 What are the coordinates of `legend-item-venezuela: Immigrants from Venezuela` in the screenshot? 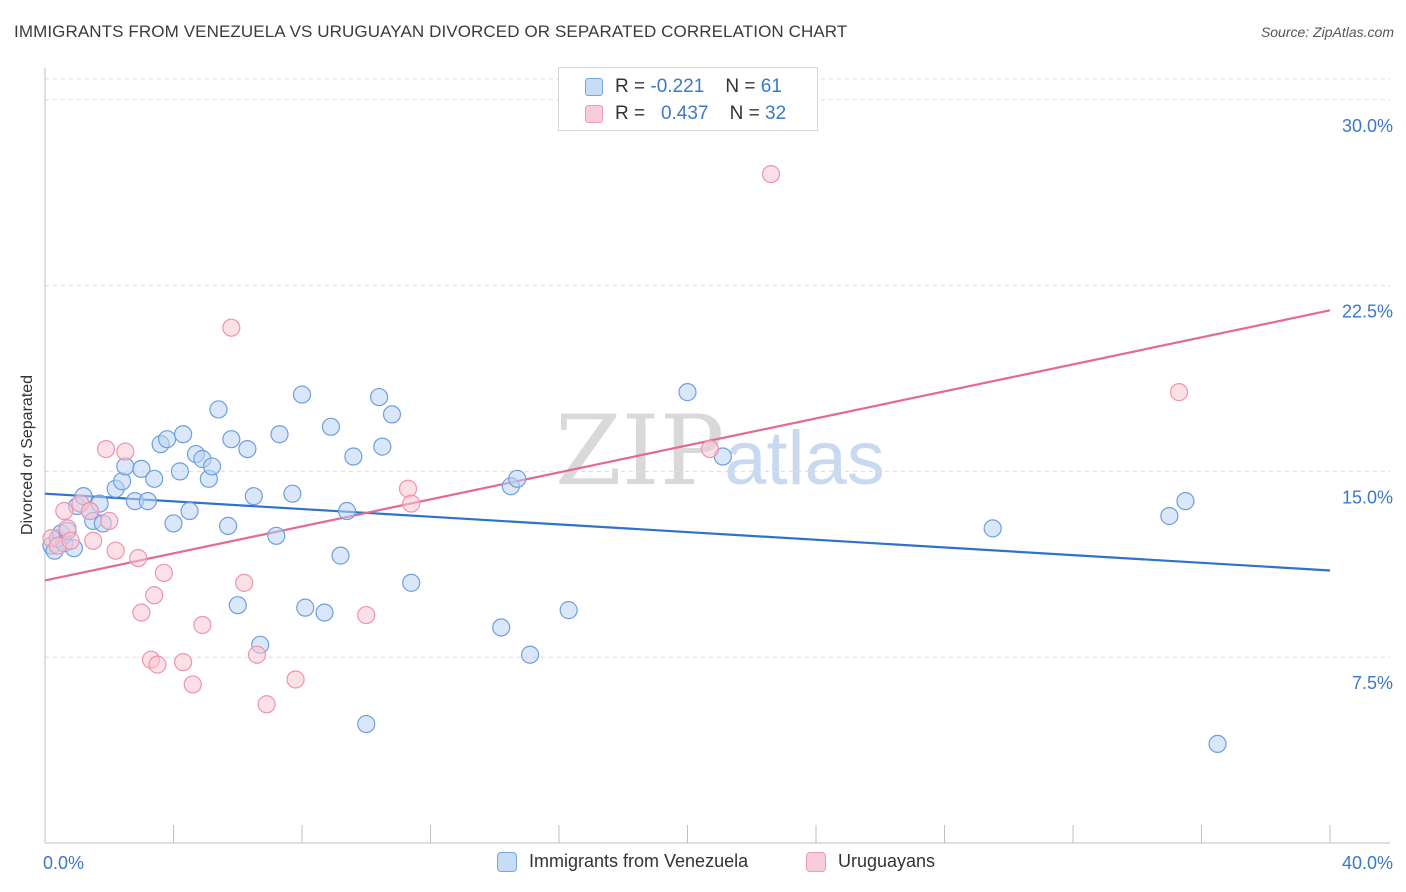 It's located at (622, 861).